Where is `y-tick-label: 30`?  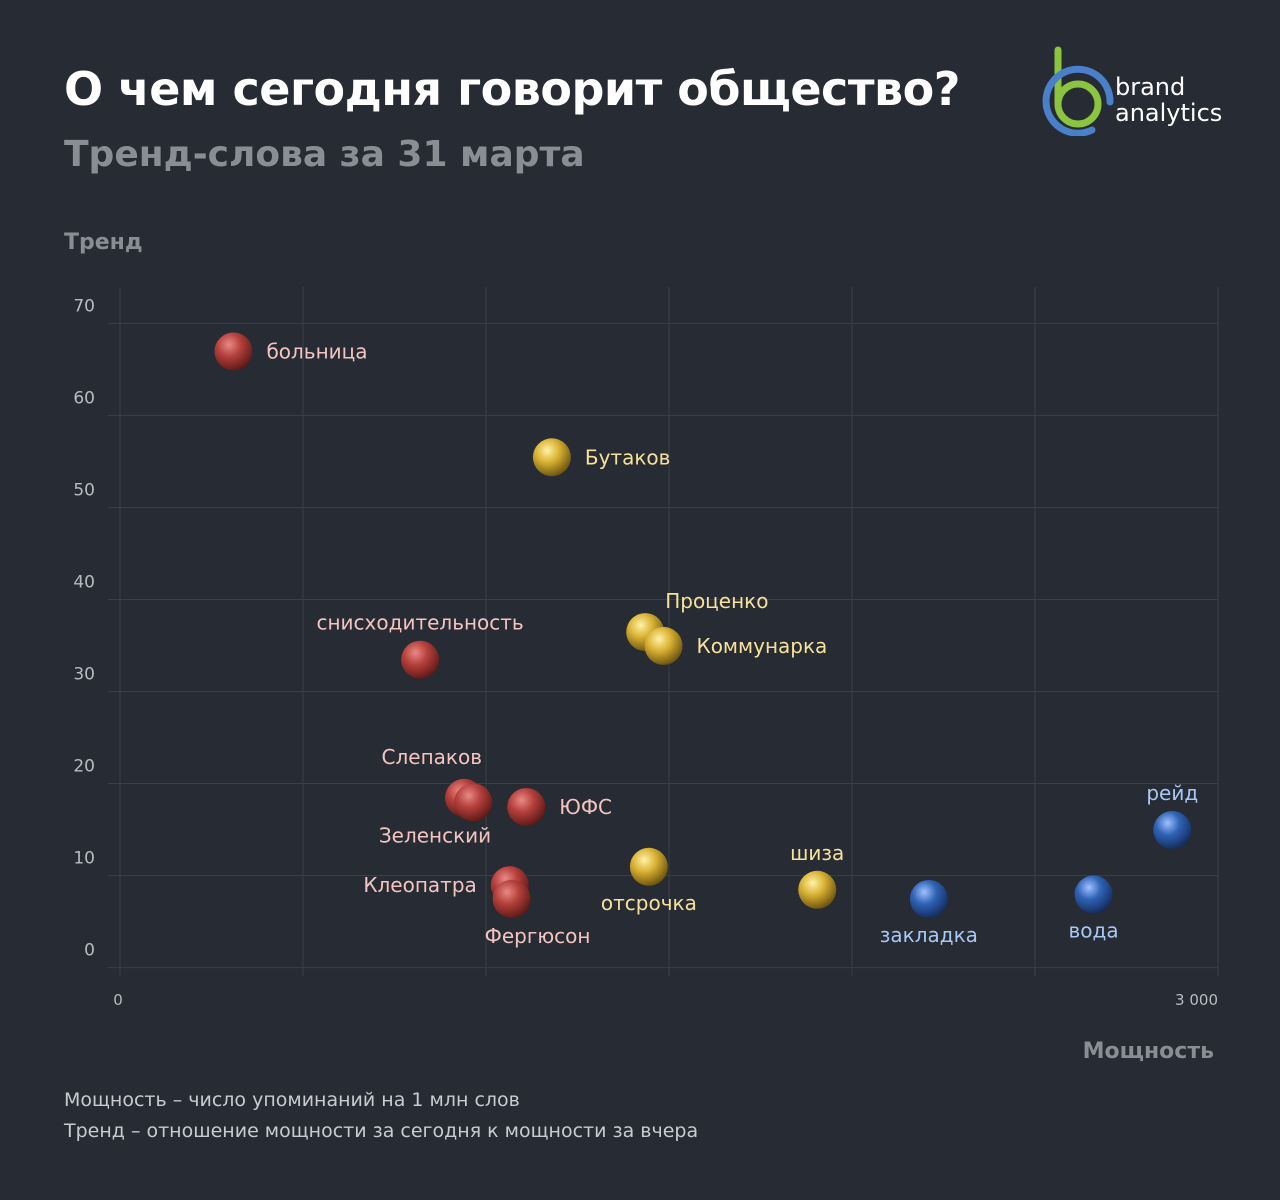
y-tick-label: 30 is located at coordinates (84, 675).